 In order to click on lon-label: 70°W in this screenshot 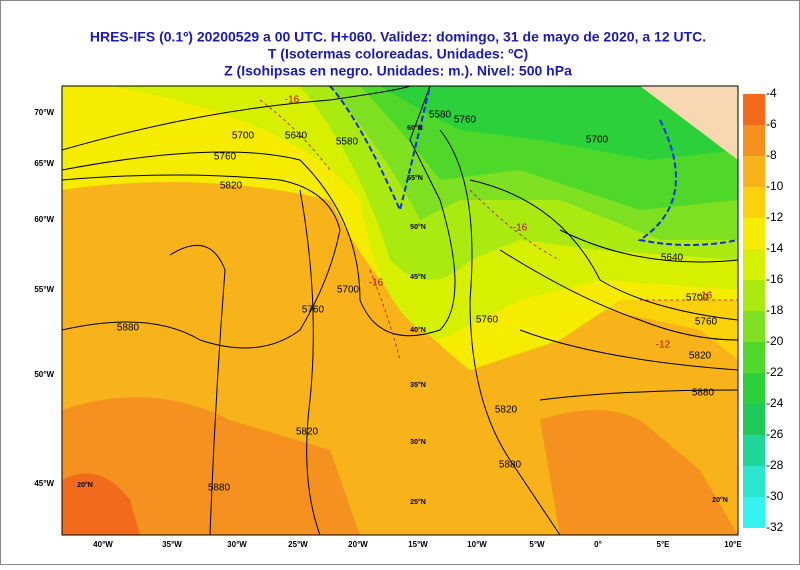, I will do `click(44, 112)`.